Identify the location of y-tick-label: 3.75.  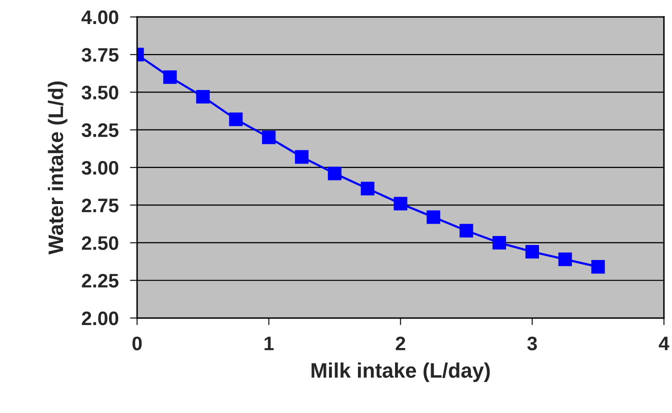
(100, 55).